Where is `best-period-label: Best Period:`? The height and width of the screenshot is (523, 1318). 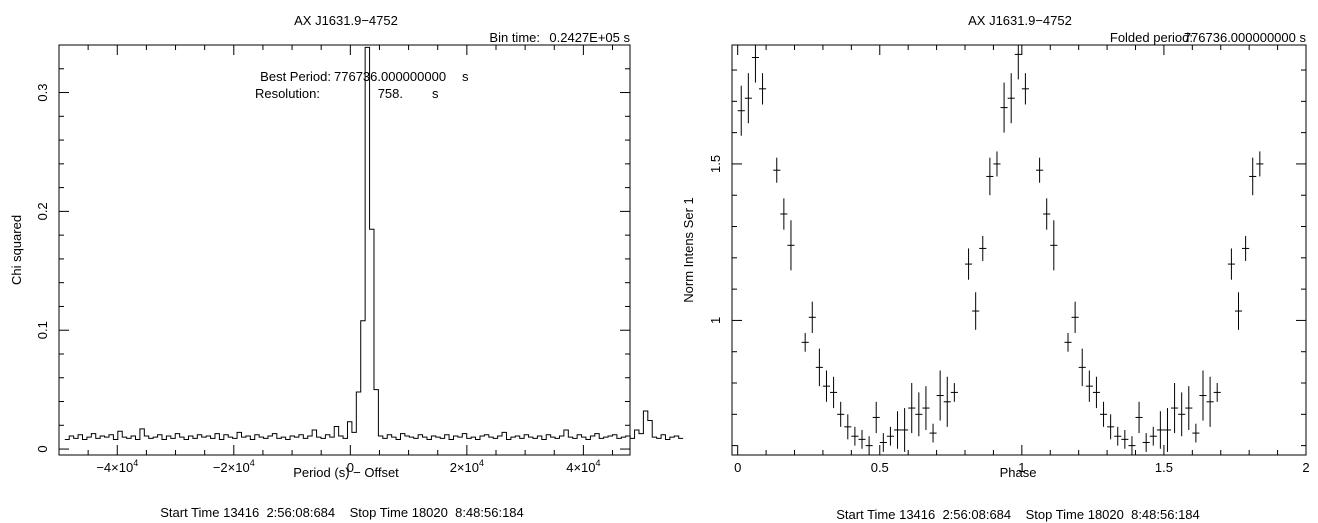
best-period-label: Best Period: is located at coordinates (295, 76).